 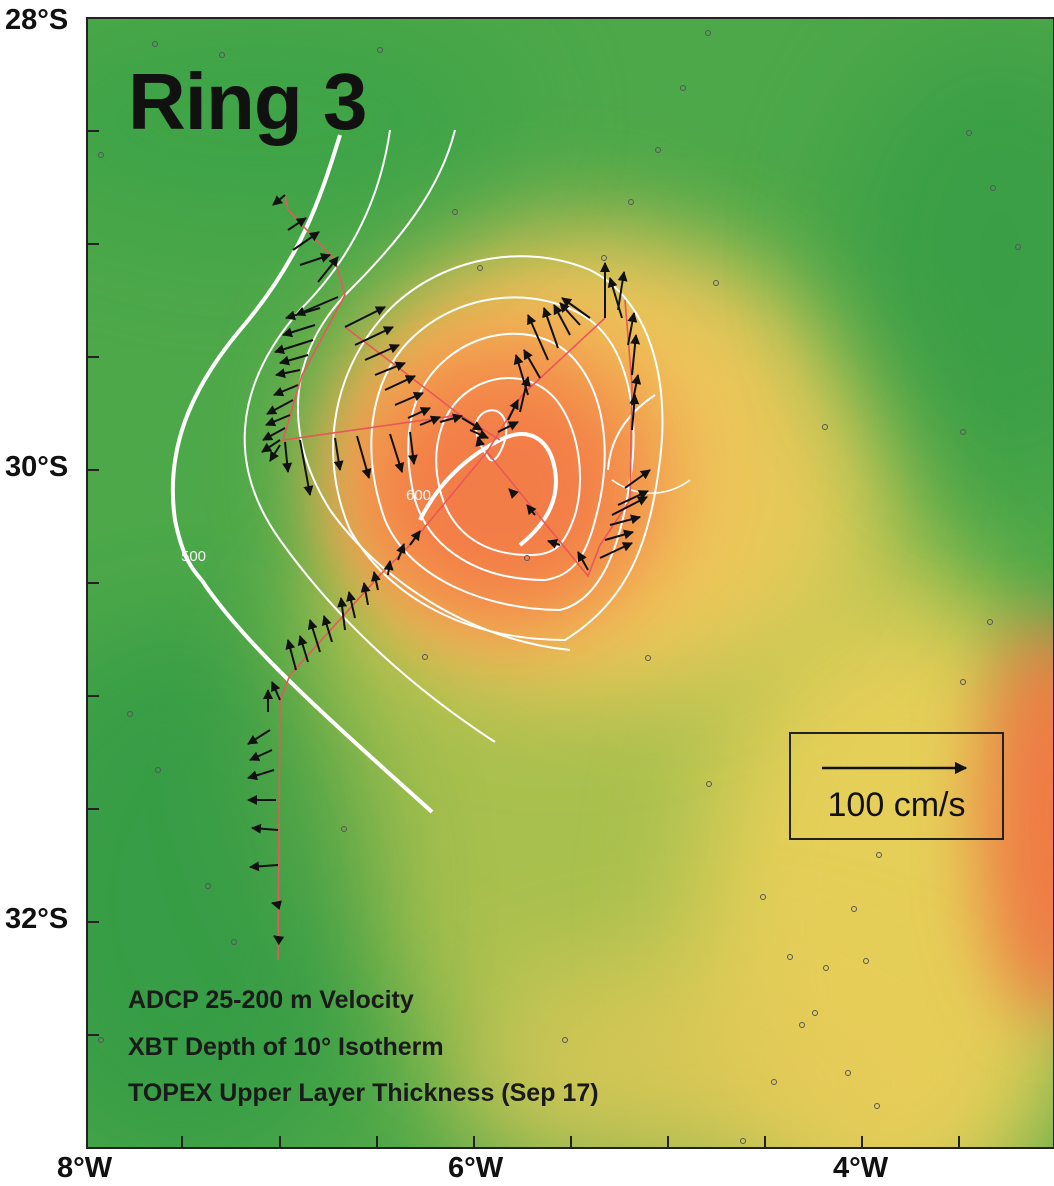 What do you see at coordinates (302, 474) in the screenshot?
I see `contour-500-line` at bounding box center [302, 474].